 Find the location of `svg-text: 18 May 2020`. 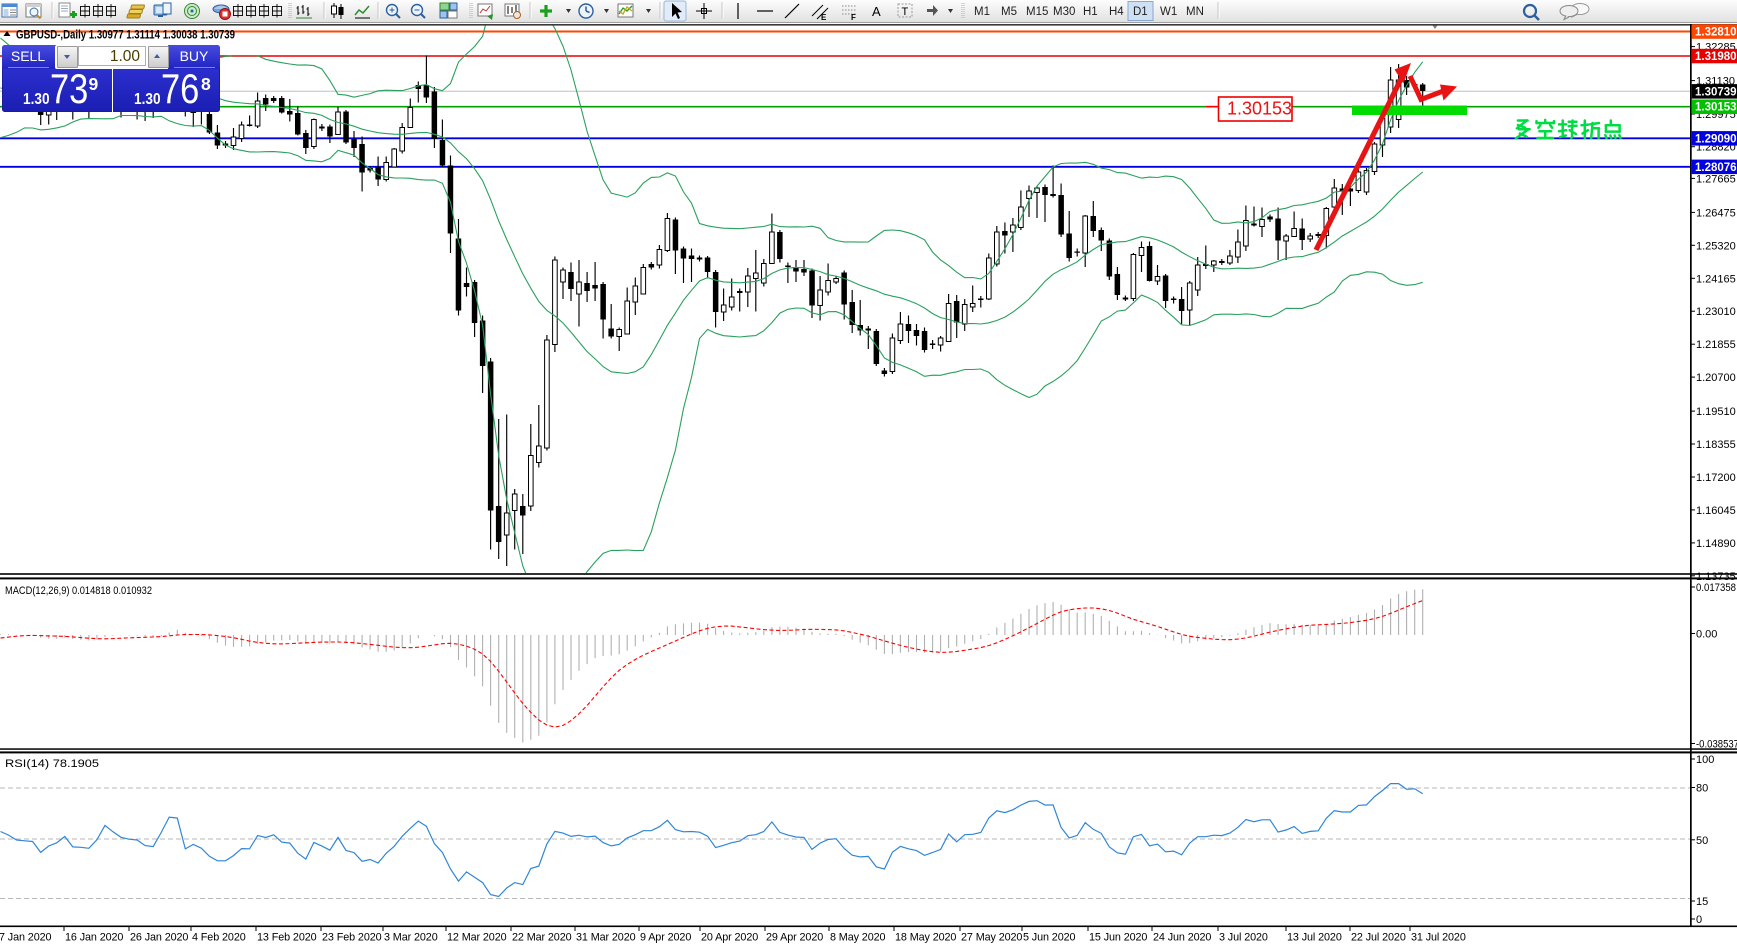

svg-text: 18 May 2020 is located at coordinates (925, 938).